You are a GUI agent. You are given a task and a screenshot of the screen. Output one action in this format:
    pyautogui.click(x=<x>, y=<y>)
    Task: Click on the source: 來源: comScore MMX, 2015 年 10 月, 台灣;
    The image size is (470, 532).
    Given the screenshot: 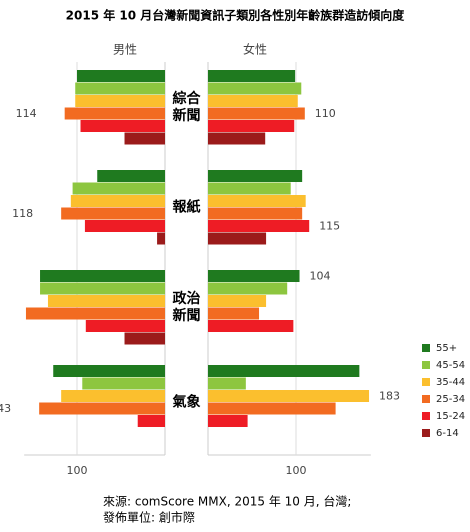 What is the action you would take?
    pyautogui.click(x=227, y=501)
    